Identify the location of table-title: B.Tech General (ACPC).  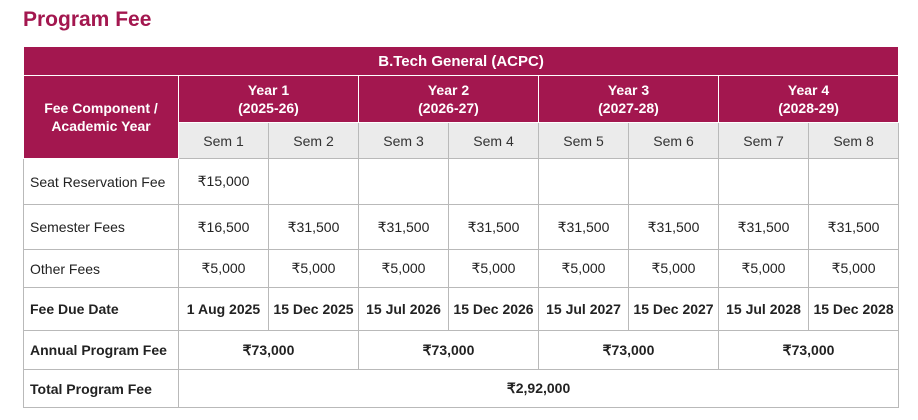
(461, 61).